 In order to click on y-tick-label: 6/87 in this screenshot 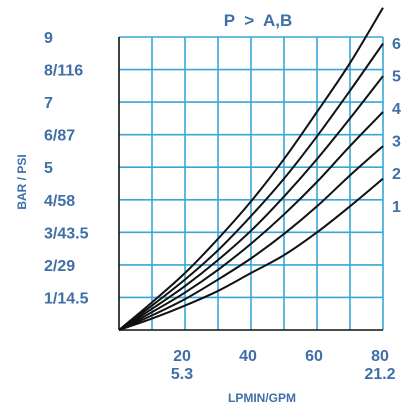, I will do `click(59, 136)`.